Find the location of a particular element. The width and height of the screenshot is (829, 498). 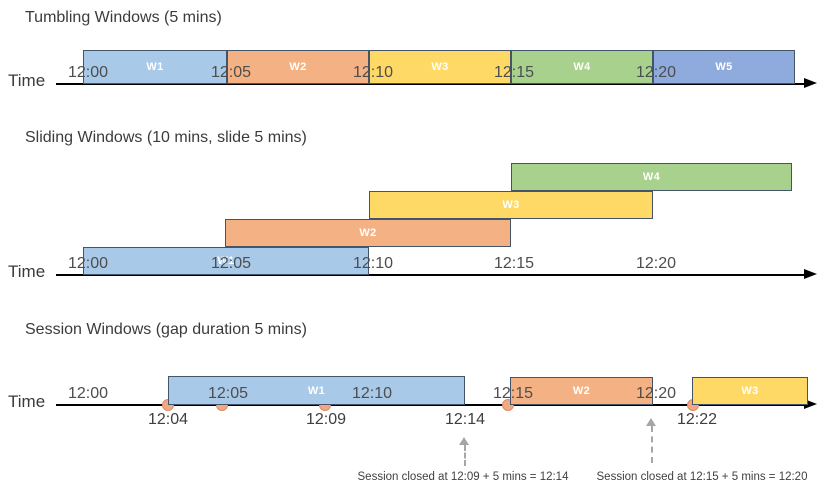

window-box-tumbling-w3: W3 is located at coordinates (440, 67).